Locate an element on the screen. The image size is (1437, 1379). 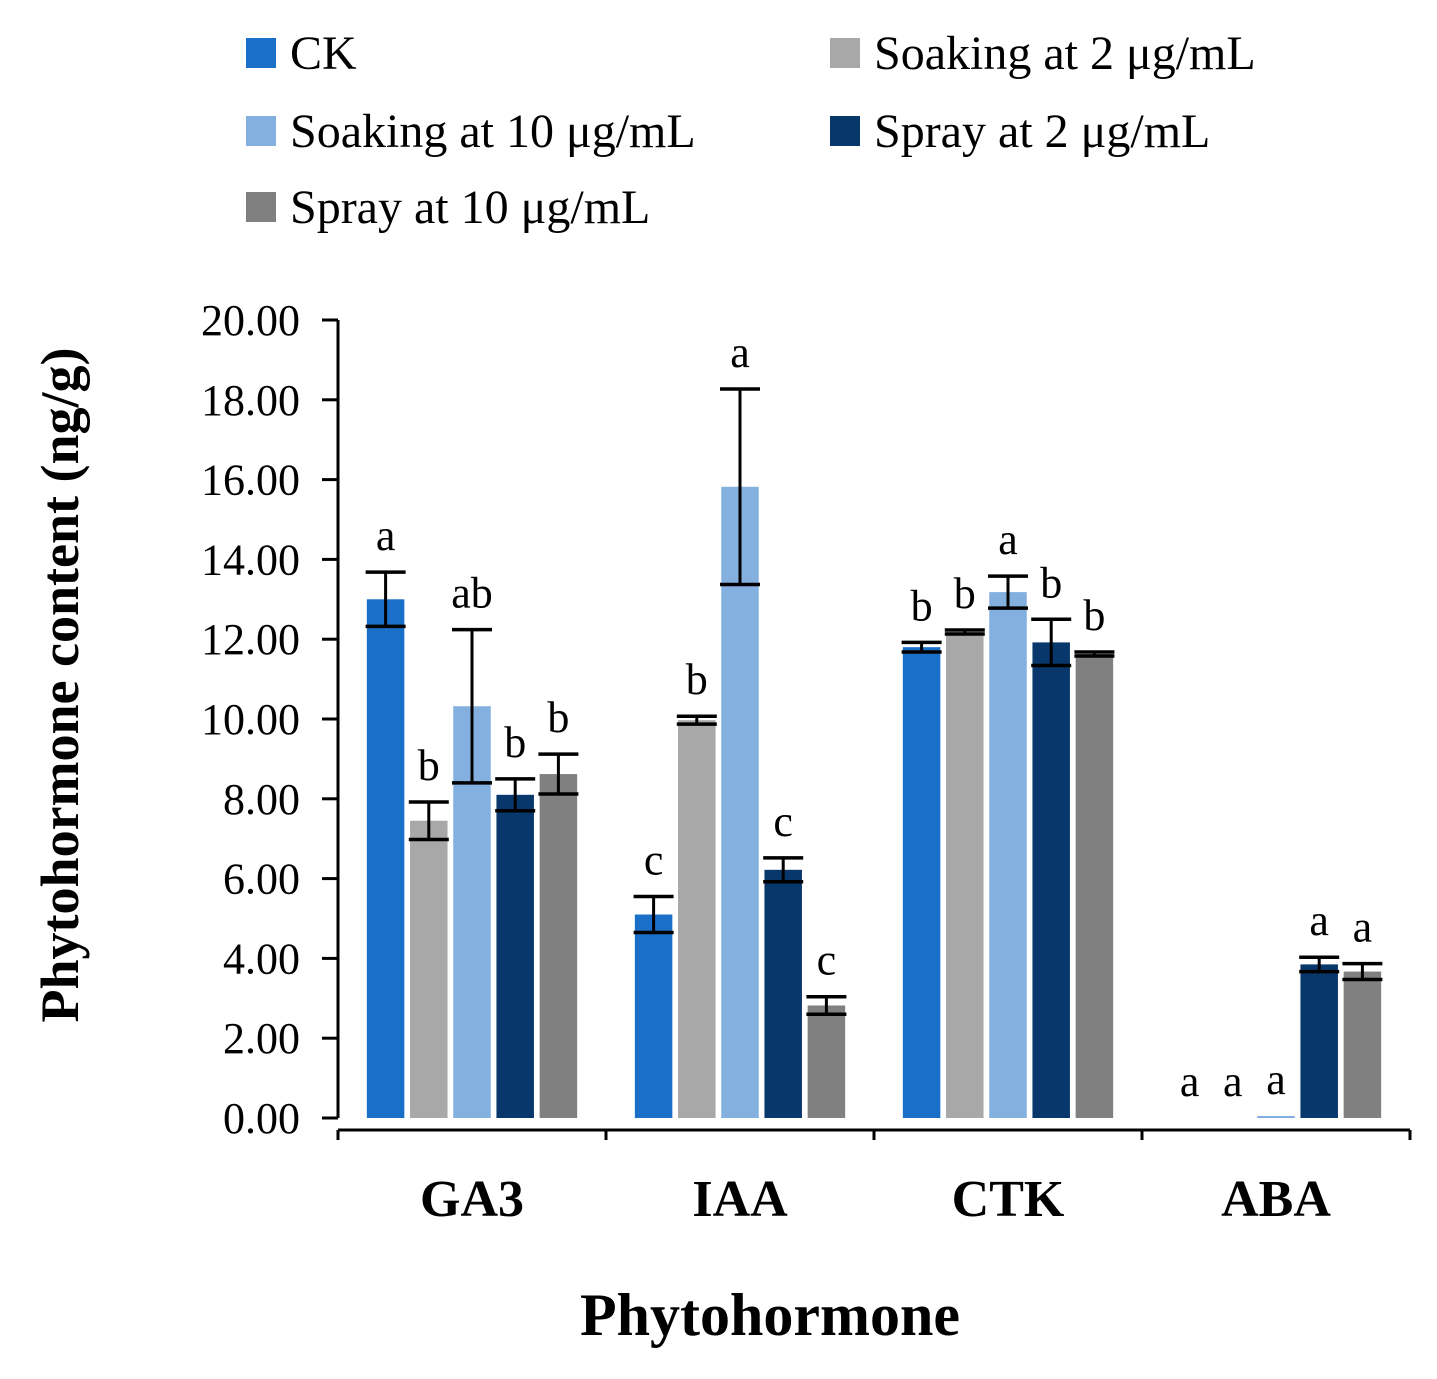
significance-letter-iaa-series-3: a is located at coordinates (740, 352).